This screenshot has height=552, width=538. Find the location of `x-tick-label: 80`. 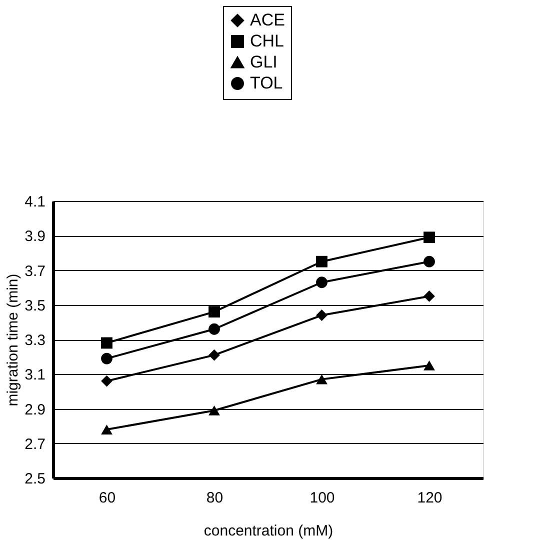

x-tick-label: 80 is located at coordinates (215, 498).